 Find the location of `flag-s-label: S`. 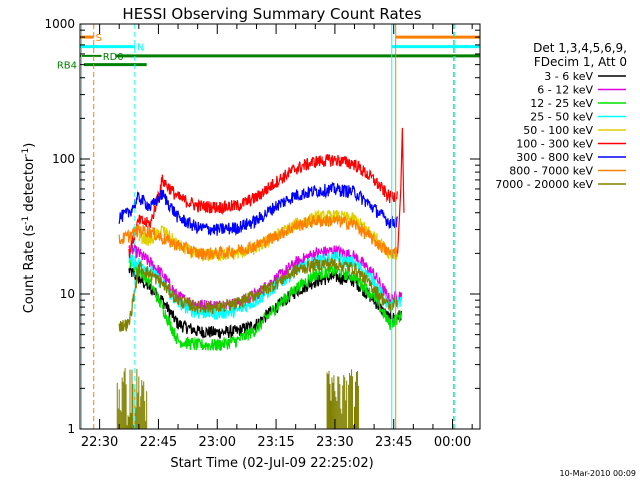

flag-s-label: S is located at coordinates (99, 38).